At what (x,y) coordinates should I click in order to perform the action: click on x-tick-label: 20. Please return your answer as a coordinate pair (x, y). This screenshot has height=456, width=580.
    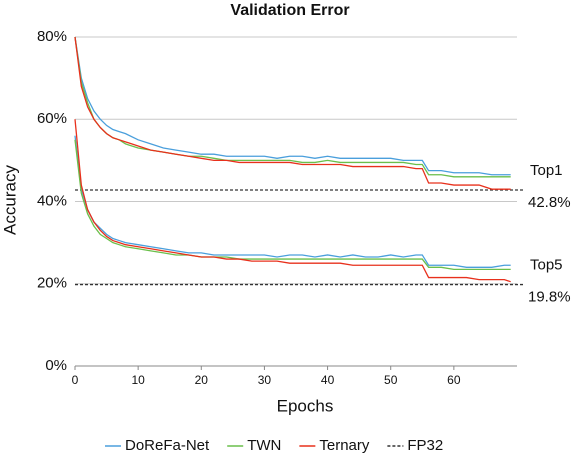
    Looking at the image, I should click on (202, 380).